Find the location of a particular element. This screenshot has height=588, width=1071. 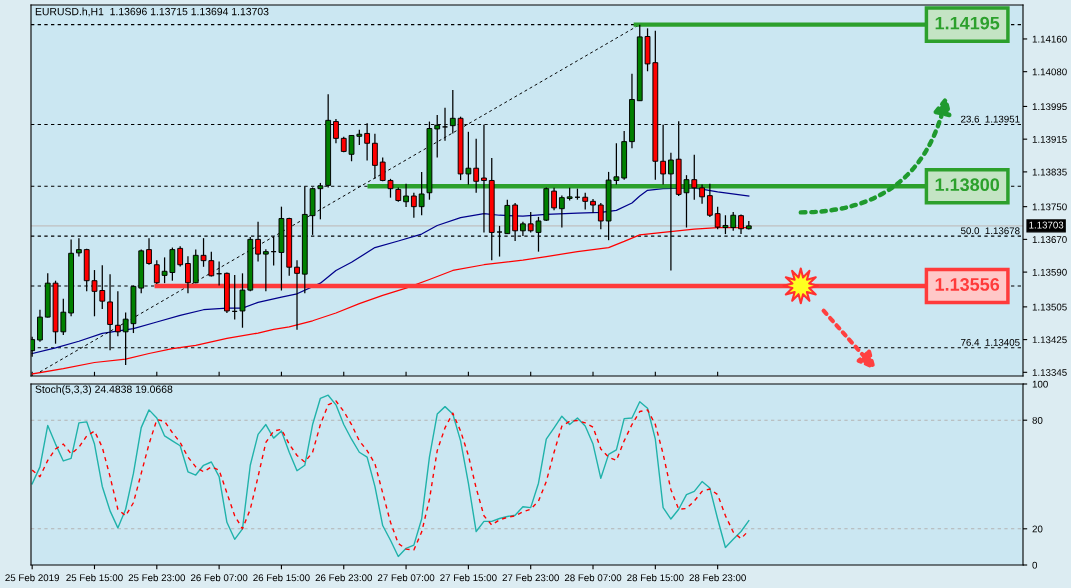

y-tick-label: 100 is located at coordinates (1040, 384).